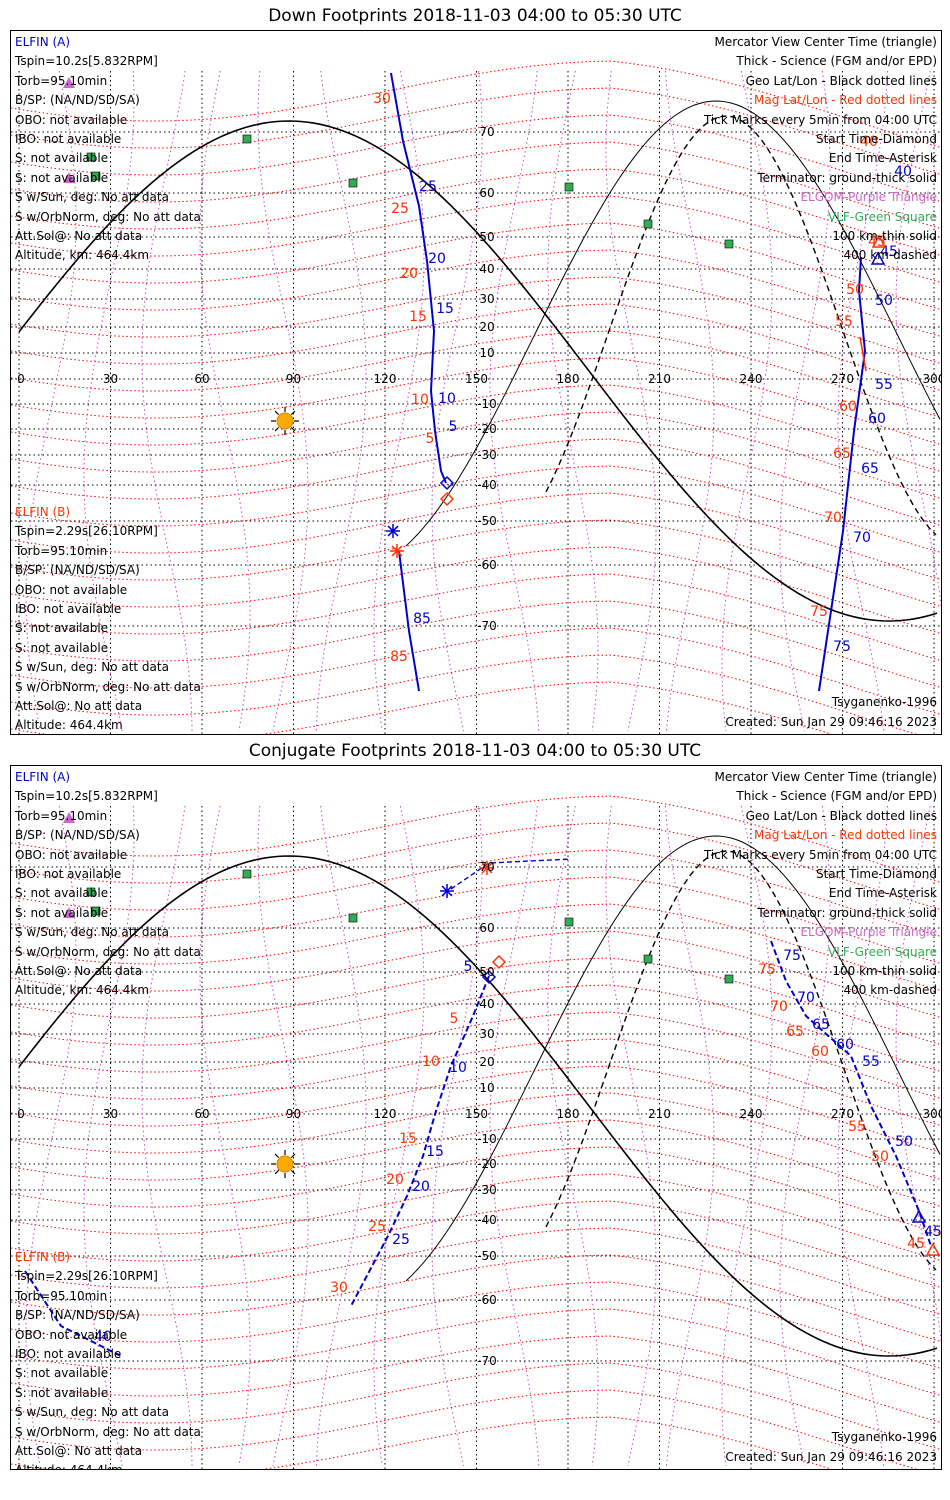  Describe the element at coordinates (201, 1114) in the screenshot. I see `lon-tick-label: 60` at that location.